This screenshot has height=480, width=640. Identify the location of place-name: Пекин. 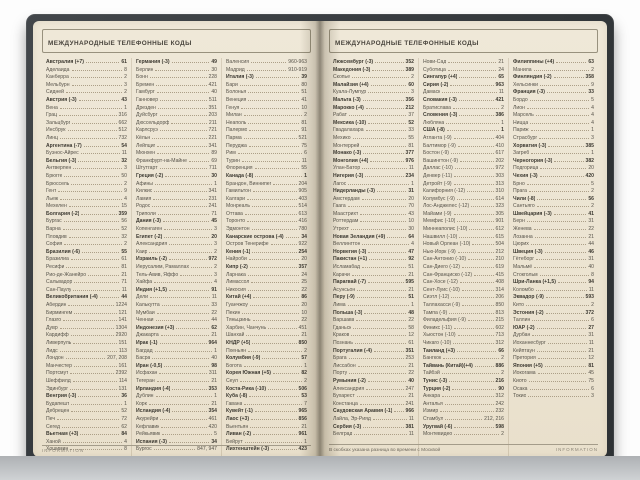
(233, 312).